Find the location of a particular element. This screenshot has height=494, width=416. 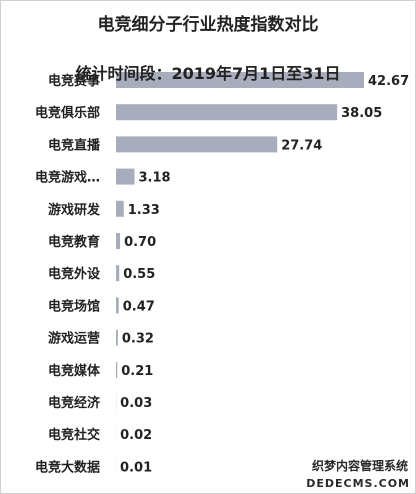

value-label: 27.74 is located at coordinates (301, 145).